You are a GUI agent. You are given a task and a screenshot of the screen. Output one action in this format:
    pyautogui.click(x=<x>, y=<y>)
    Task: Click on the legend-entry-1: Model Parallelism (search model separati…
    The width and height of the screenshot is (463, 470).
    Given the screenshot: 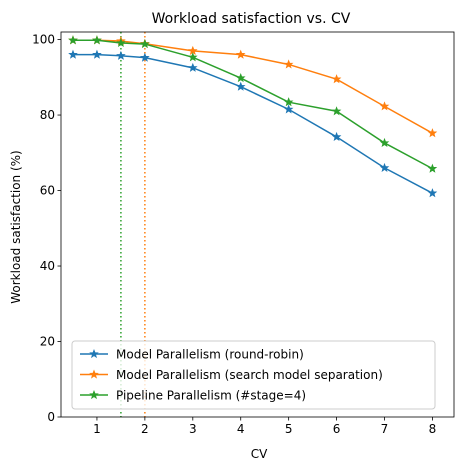 What is the action you would take?
    pyautogui.click(x=231, y=375)
    